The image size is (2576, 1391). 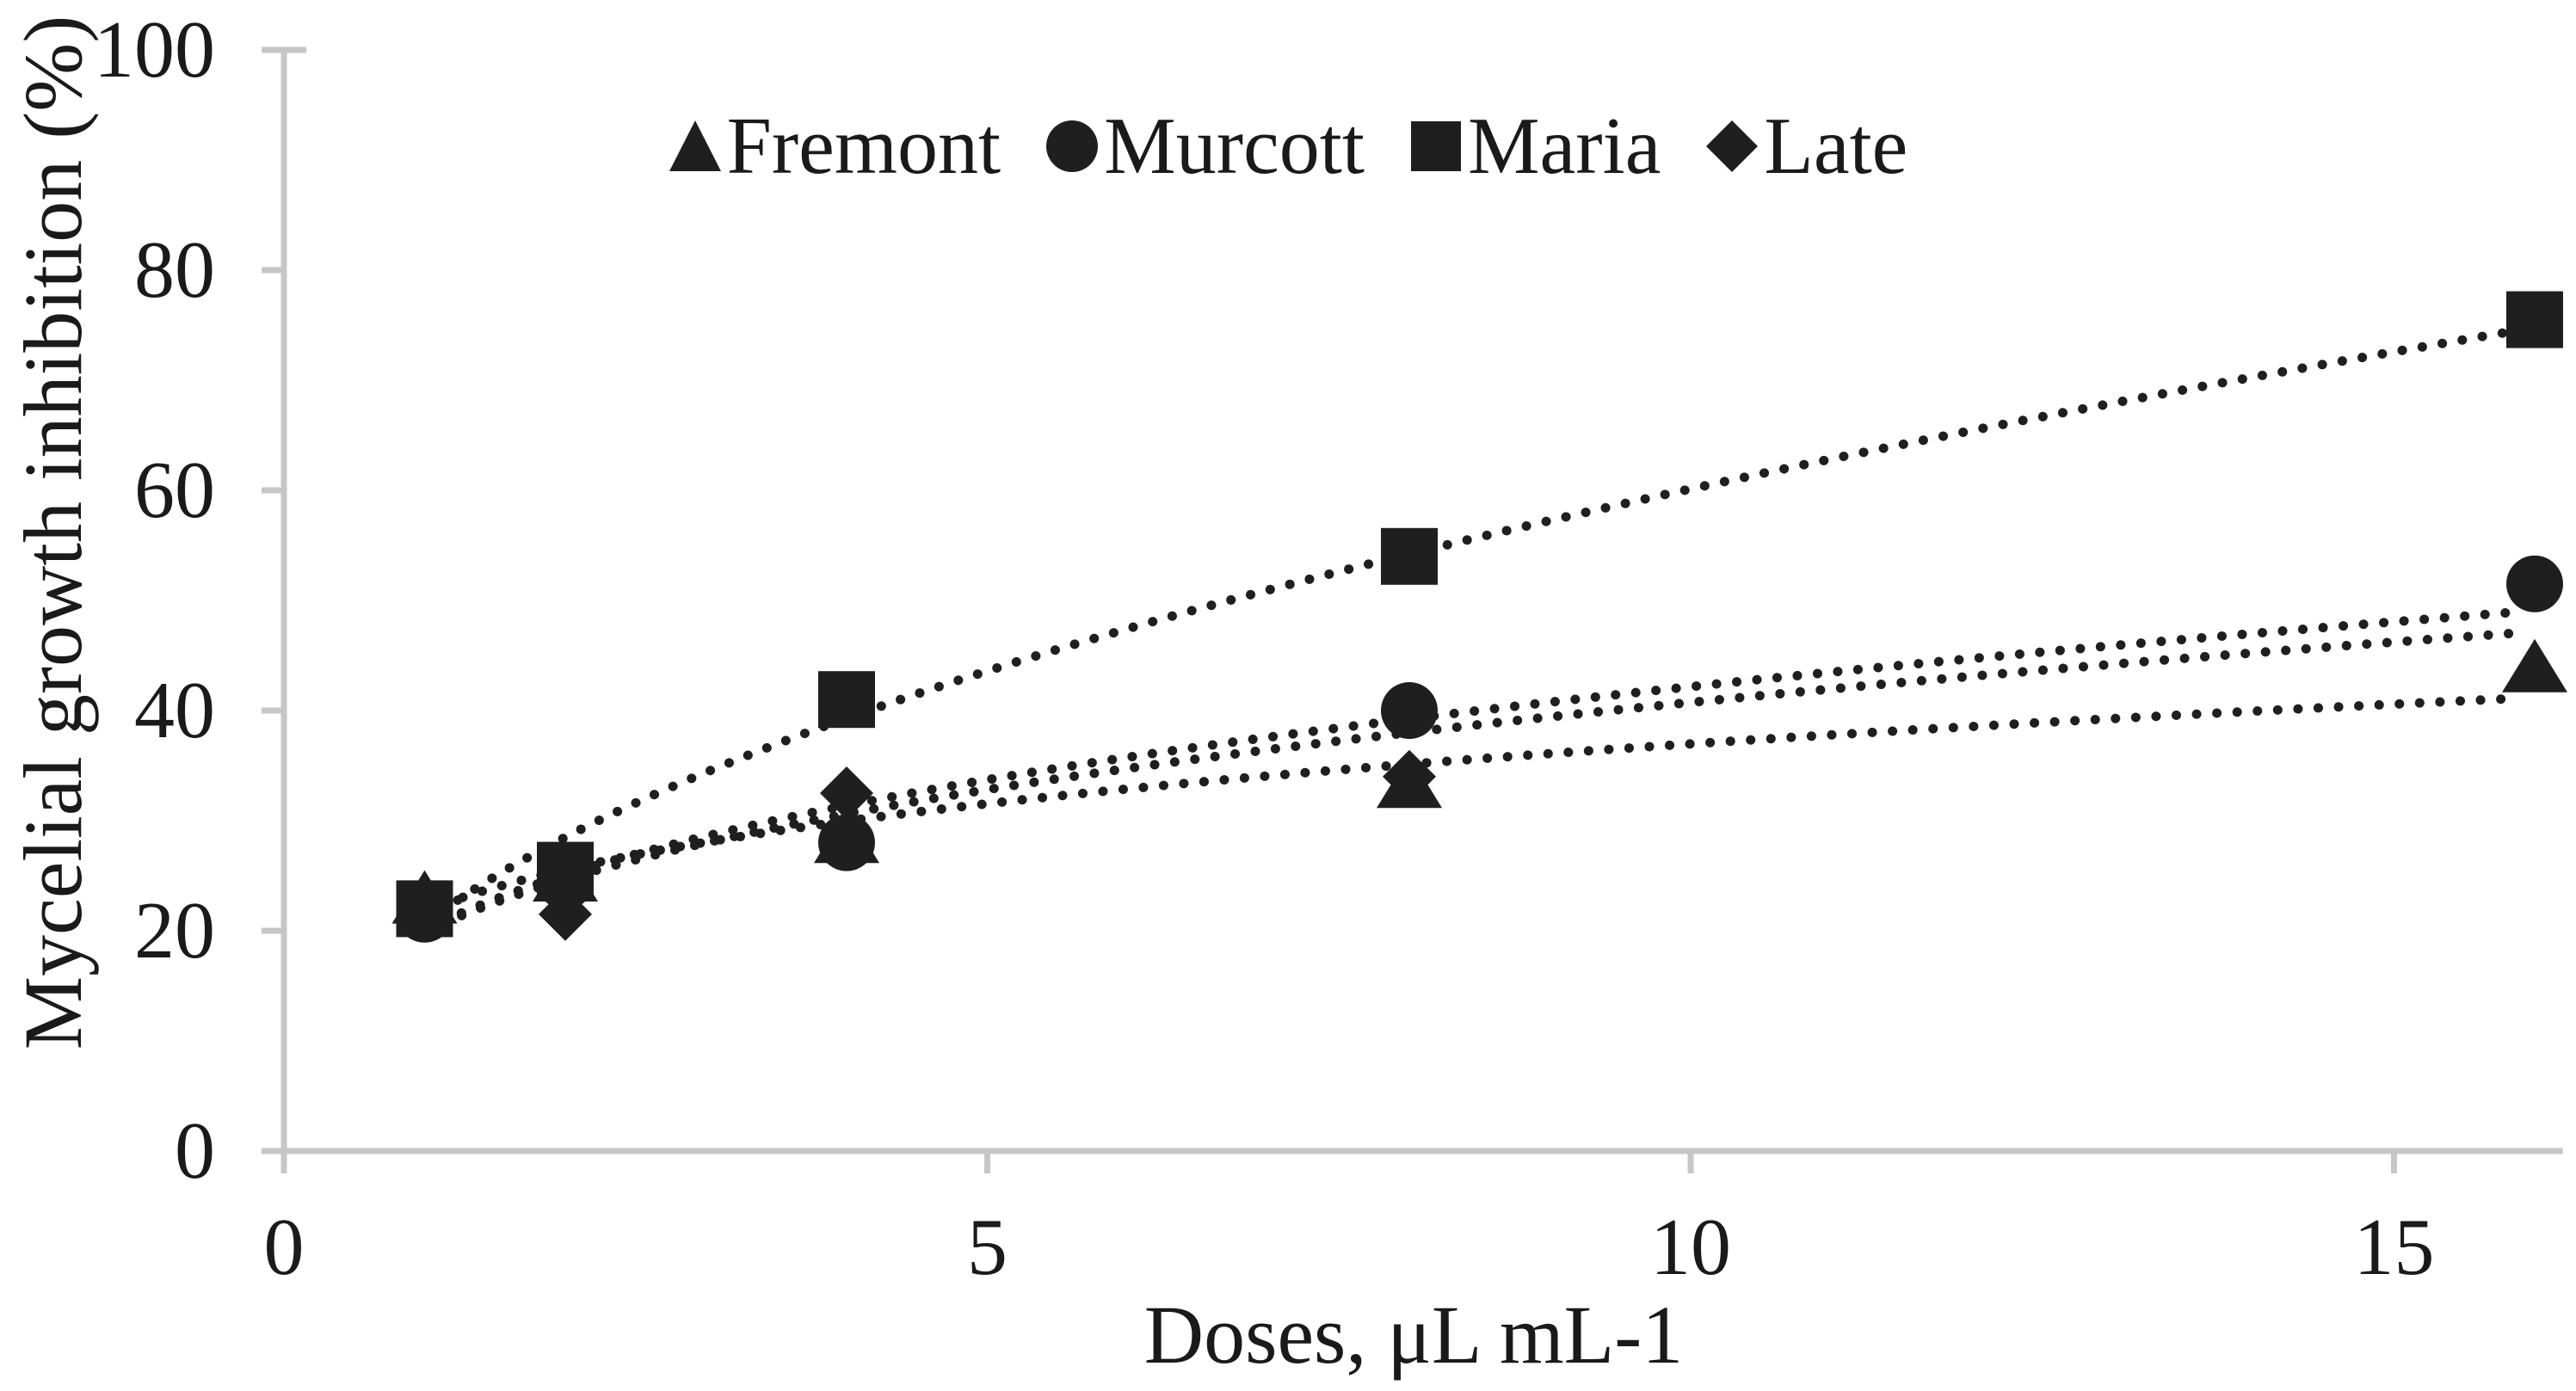 What do you see at coordinates (1836, 147) in the screenshot?
I see `legend-label-late: Late` at bounding box center [1836, 147].